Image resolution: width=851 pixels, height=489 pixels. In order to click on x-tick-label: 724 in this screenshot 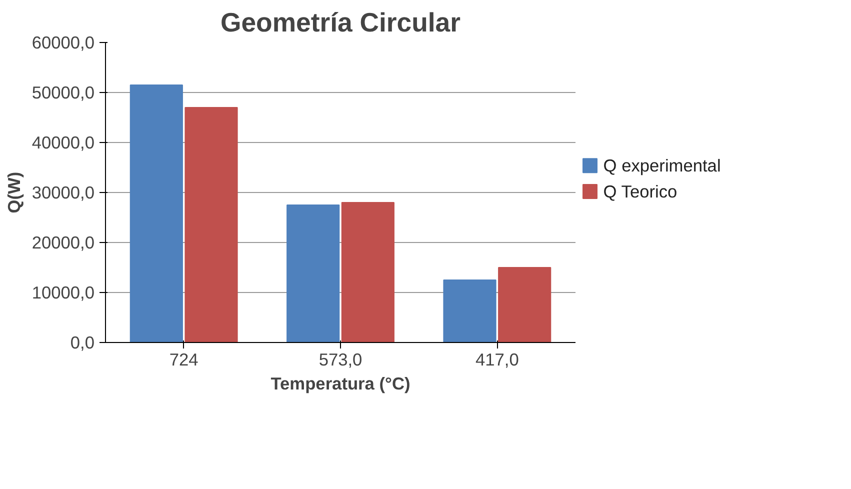, I will do `click(184, 360)`.